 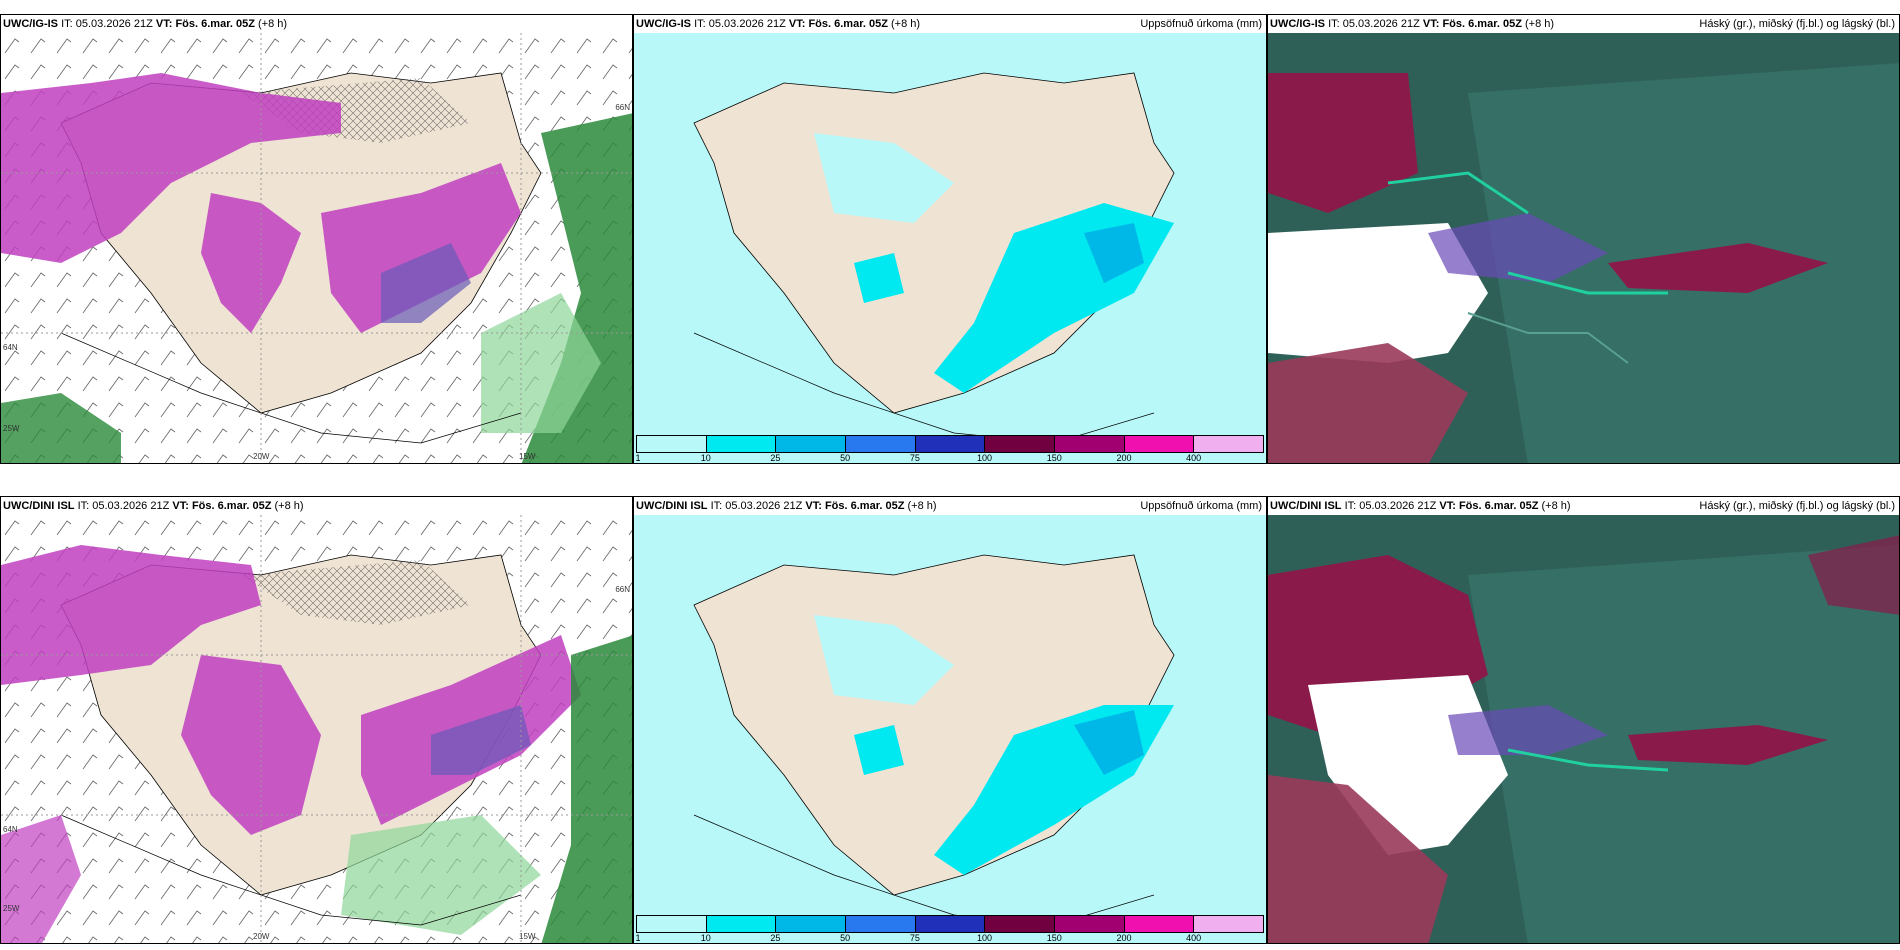 I want to click on cloud-cover-map, so click(x=1583, y=729).